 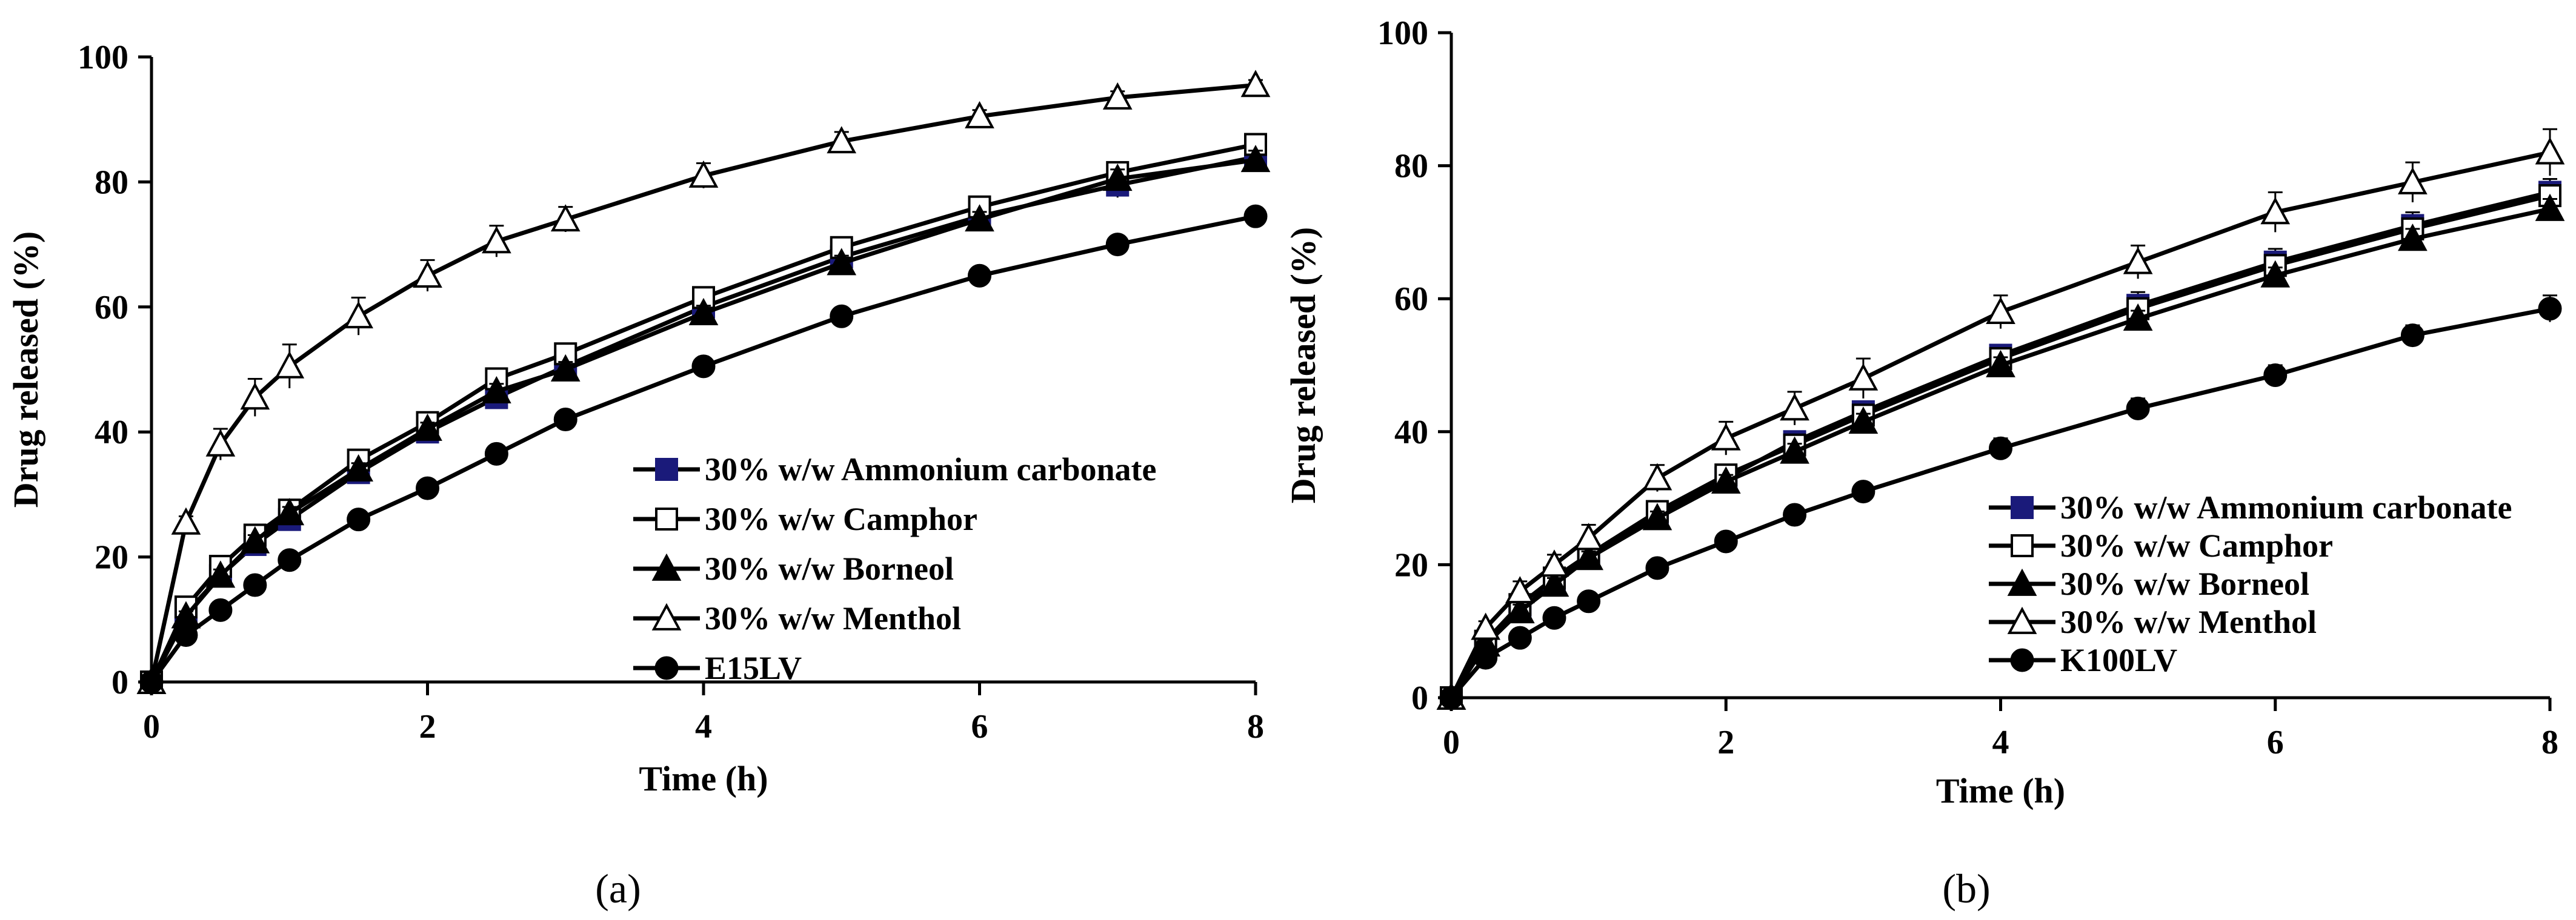 I want to click on legend-item: K100LV, so click(x=2083, y=660).